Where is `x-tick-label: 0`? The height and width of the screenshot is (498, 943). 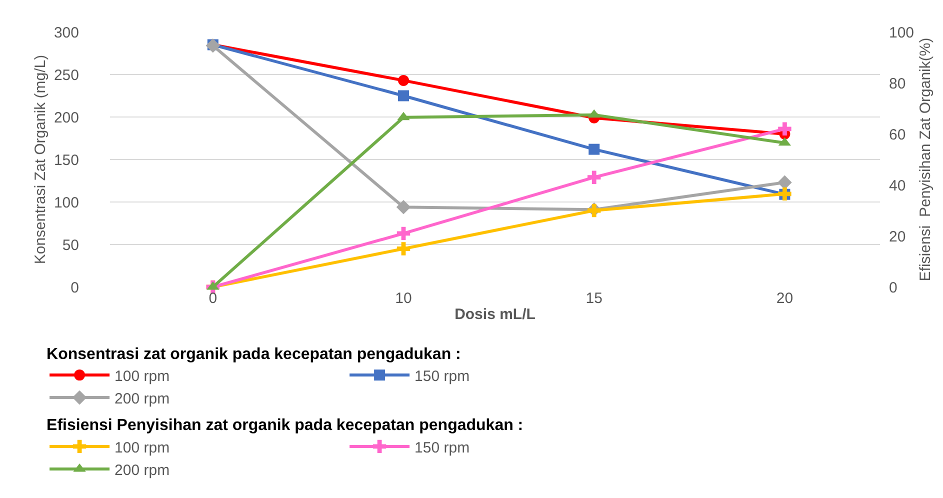
x-tick-label: 0 is located at coordinates (213, 298).